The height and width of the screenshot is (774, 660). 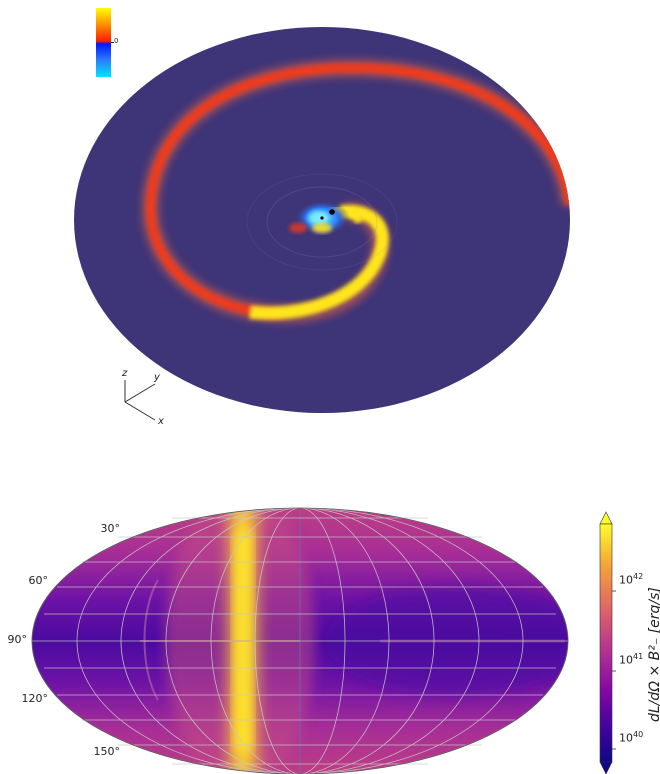 I want to click on axis-x-label: x, so click(x=161, y=421).